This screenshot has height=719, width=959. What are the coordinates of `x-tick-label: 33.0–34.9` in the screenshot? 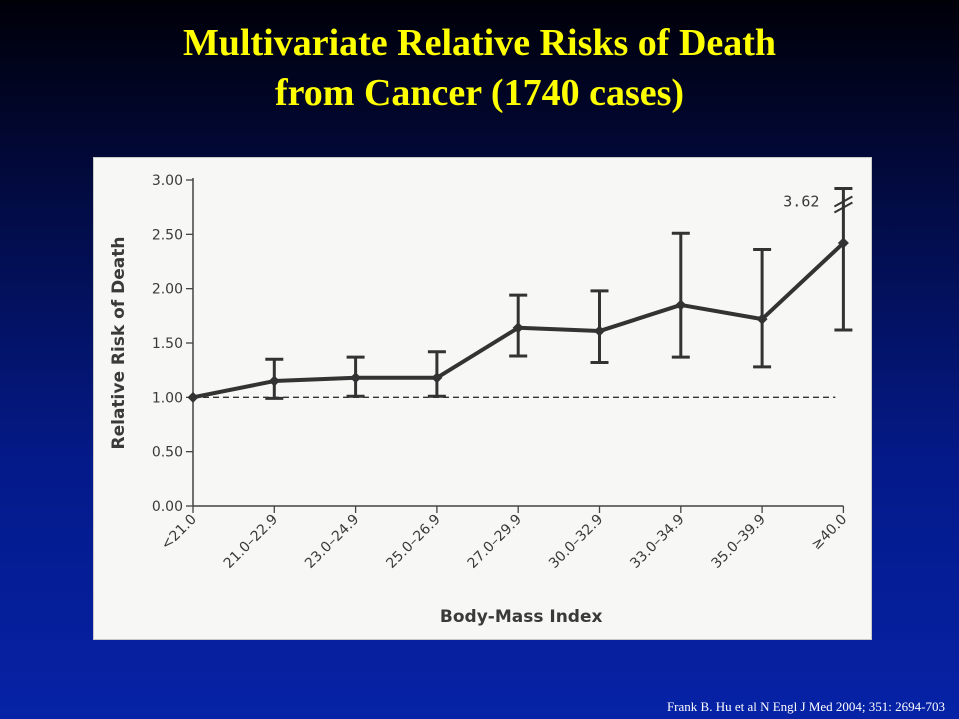 It's located at (657, 542).